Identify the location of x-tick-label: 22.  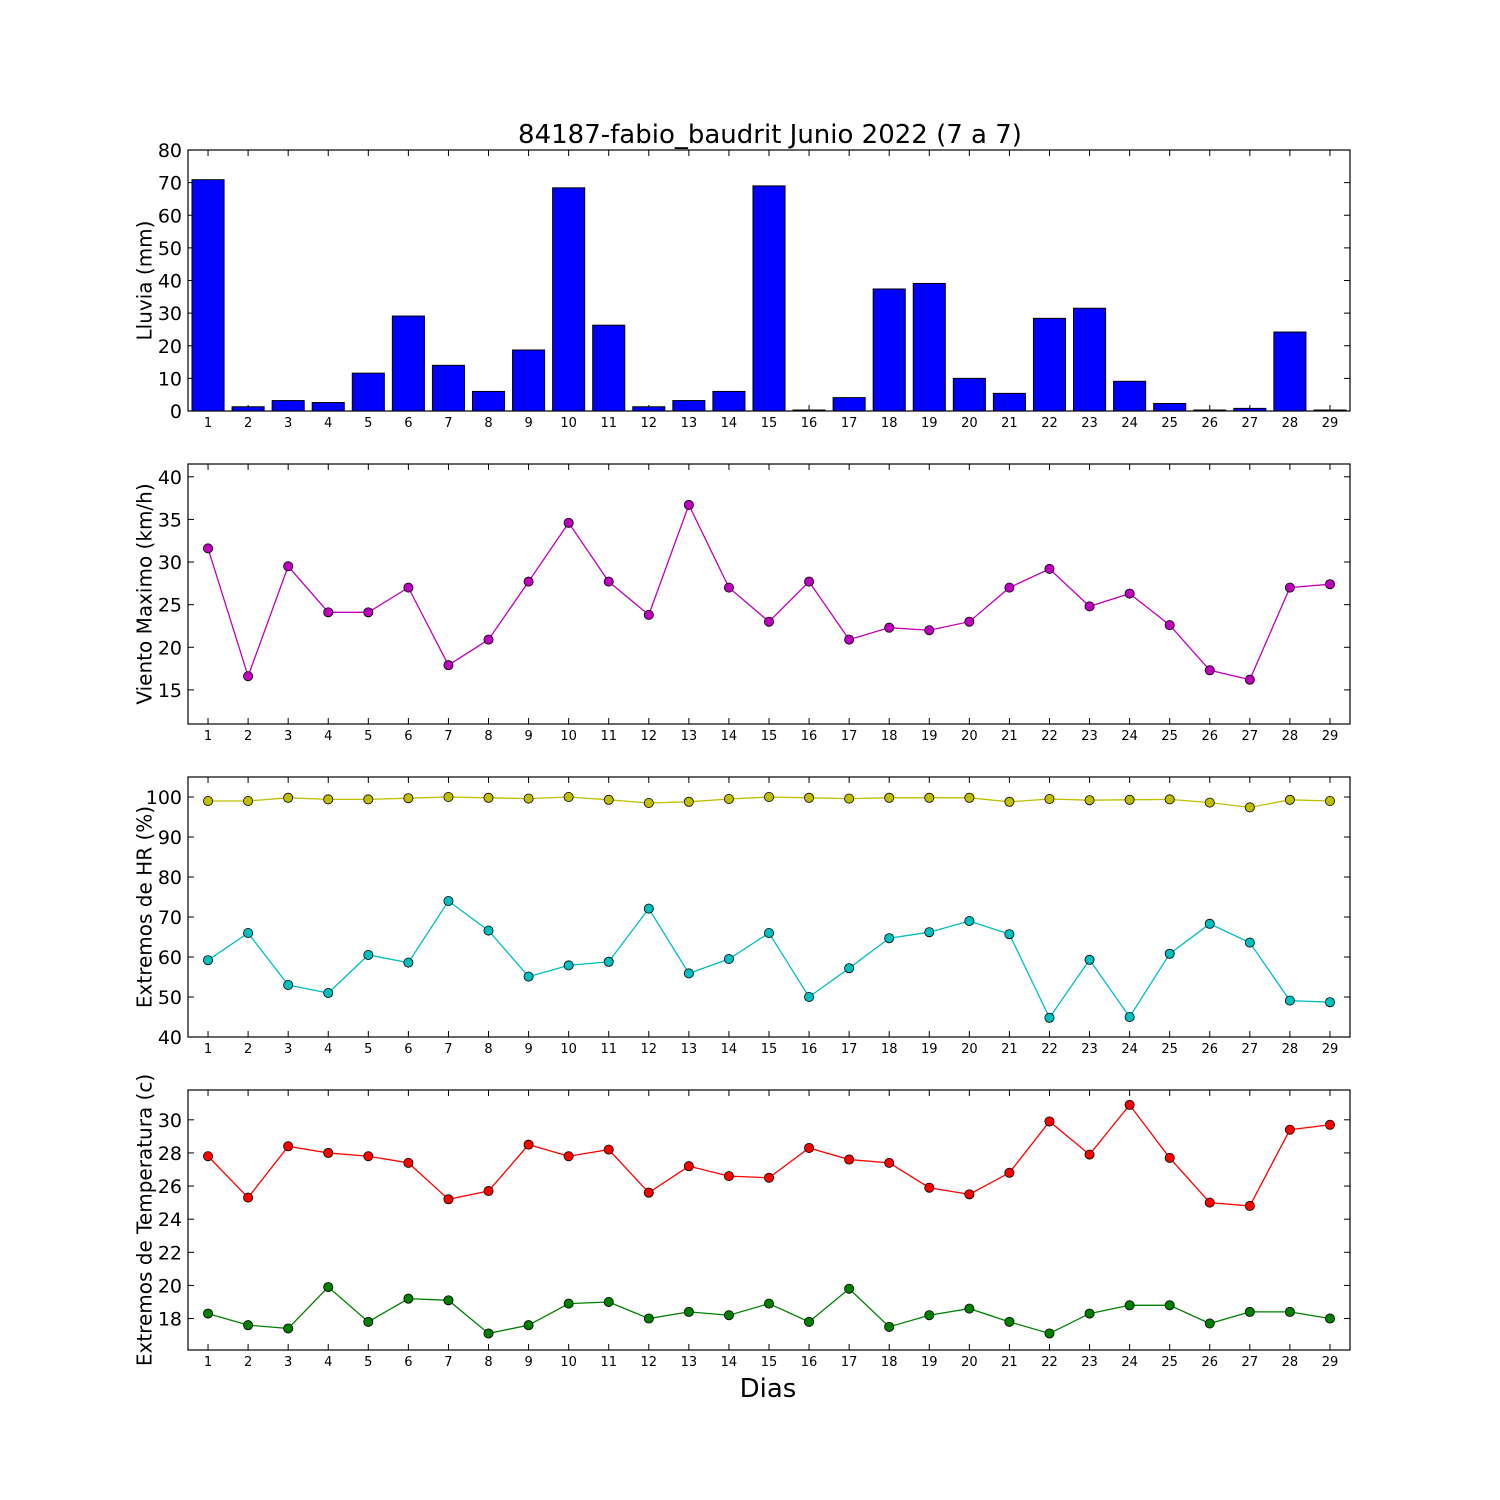
(1049, 1362).